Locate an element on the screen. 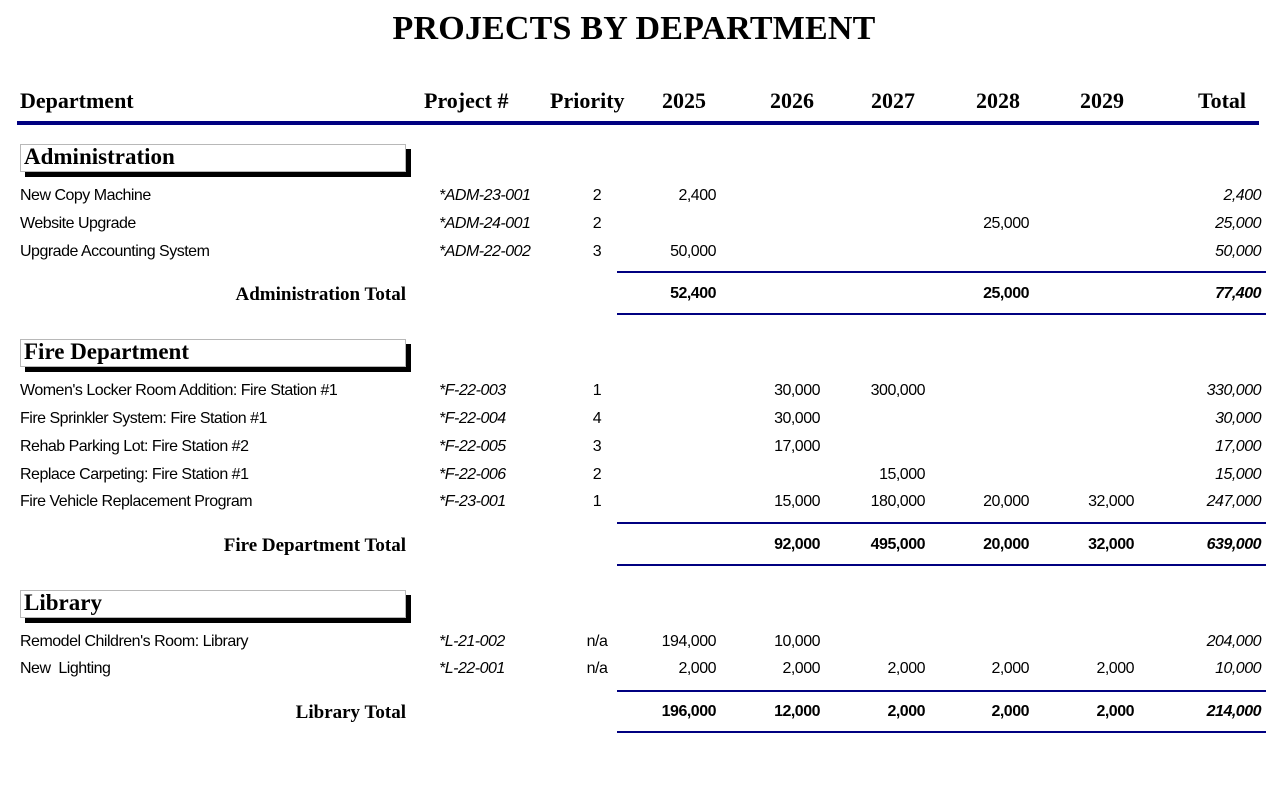  header-2027: 2027 is located at coordinates (893, 100).